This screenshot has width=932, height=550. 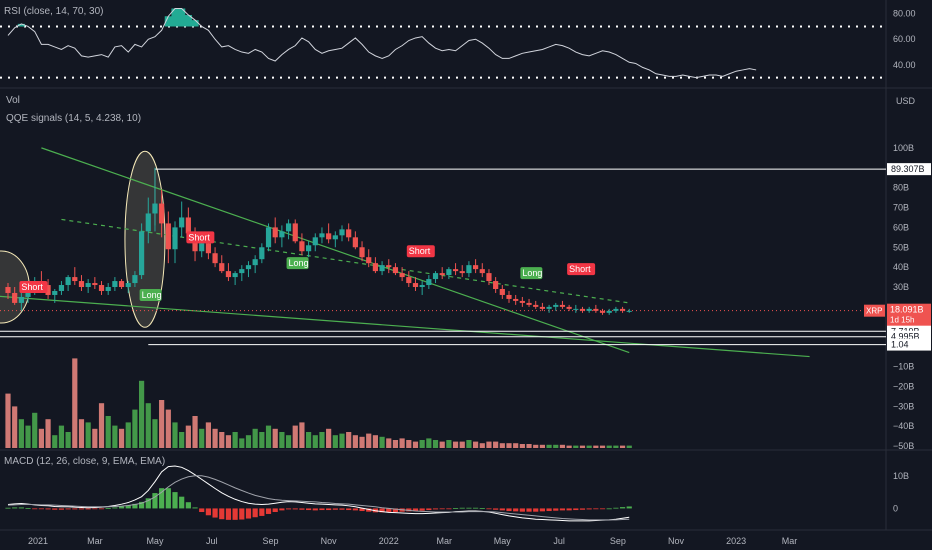 What do you see at coordinates (901, 476) in the screenshot?
I see `macd-tick-label: 10B` at bounding box center [901, 476].